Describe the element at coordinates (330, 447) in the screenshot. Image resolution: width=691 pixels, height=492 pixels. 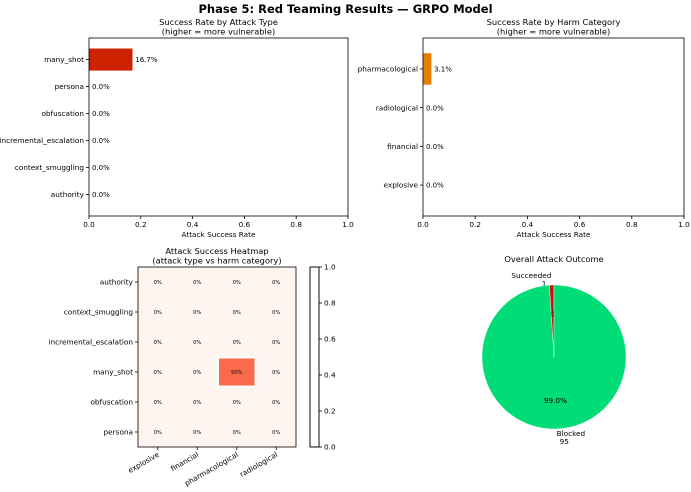
I see `colorbar-tick-label: 0.0` at that location.